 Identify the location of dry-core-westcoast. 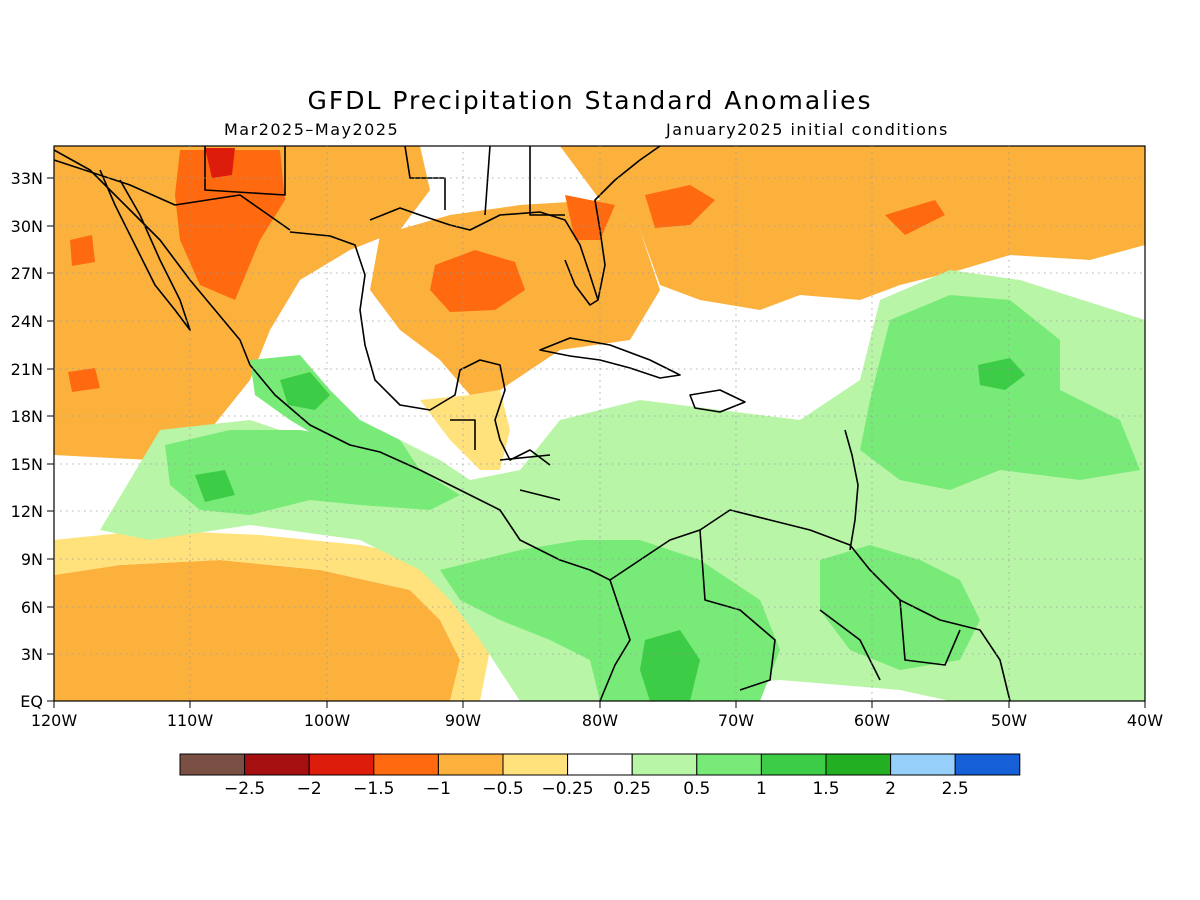
(82, 250).